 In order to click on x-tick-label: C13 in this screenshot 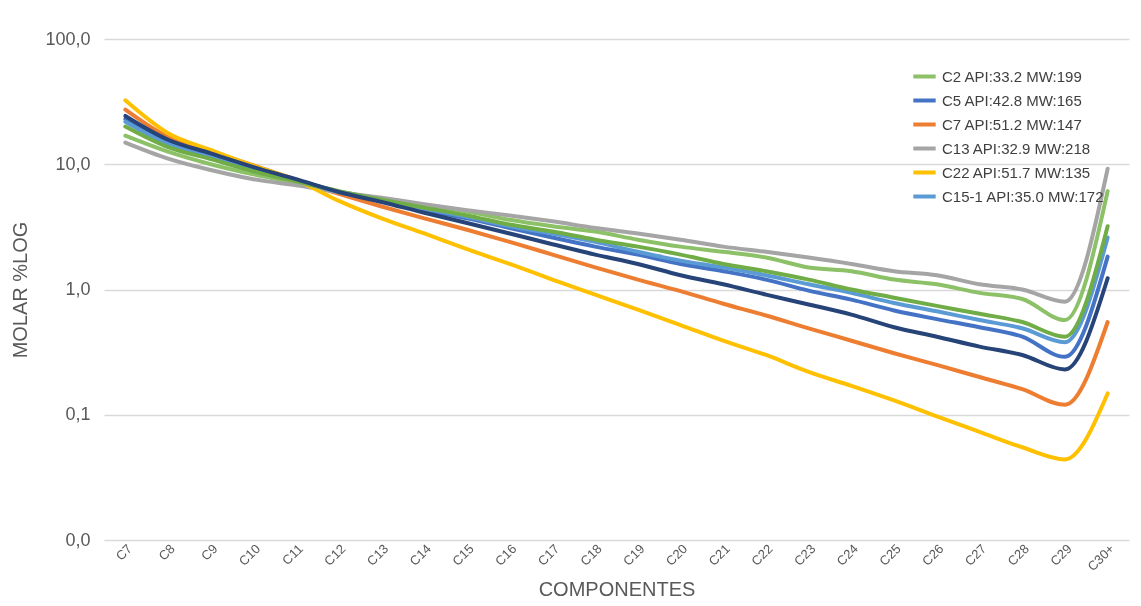, I will do `click(377, 555)`.